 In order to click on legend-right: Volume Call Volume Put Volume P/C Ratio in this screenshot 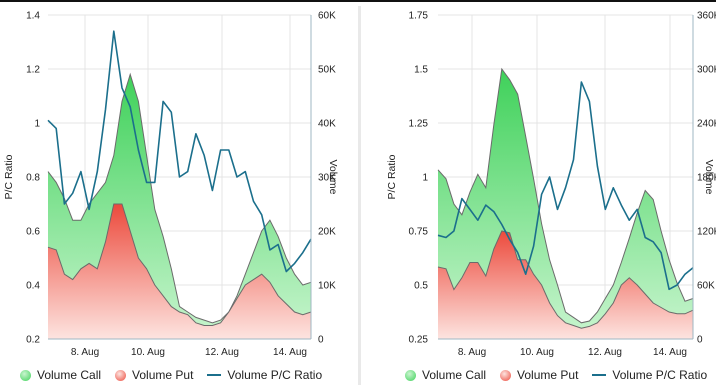, I will do `click(556, 375)`.